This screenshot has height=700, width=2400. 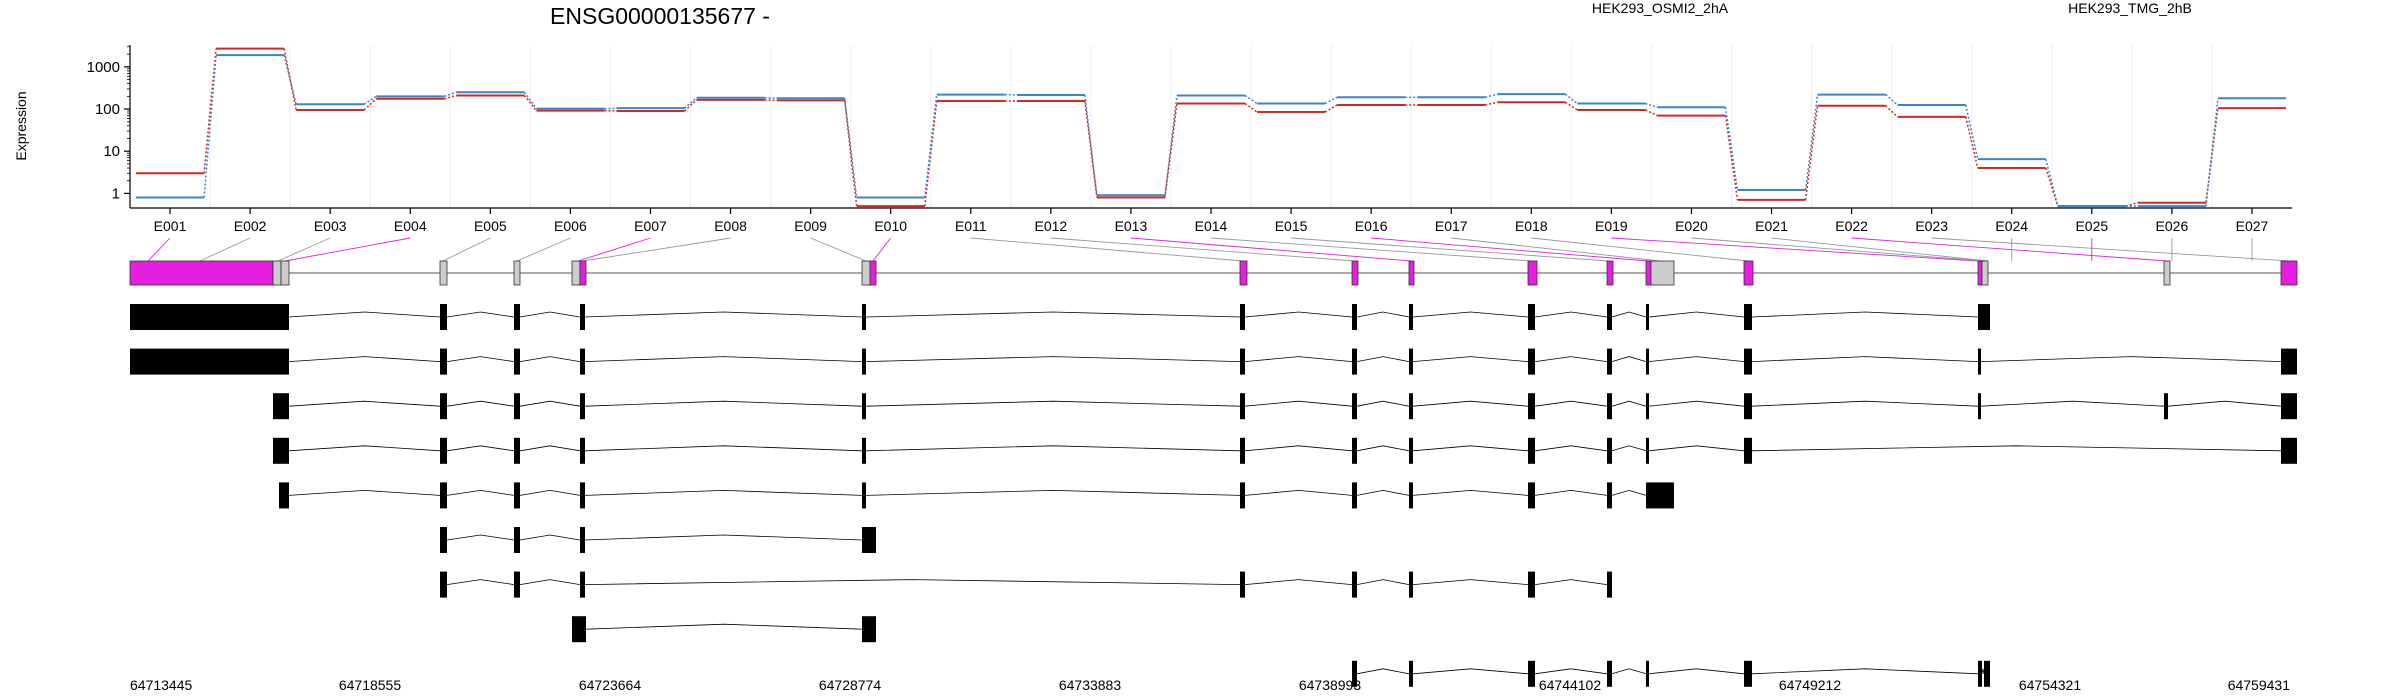 What do you see at coordinates (650, 226) in the screenshot?
I see `x-tick-label: E007` at bounding box center [650, 226].